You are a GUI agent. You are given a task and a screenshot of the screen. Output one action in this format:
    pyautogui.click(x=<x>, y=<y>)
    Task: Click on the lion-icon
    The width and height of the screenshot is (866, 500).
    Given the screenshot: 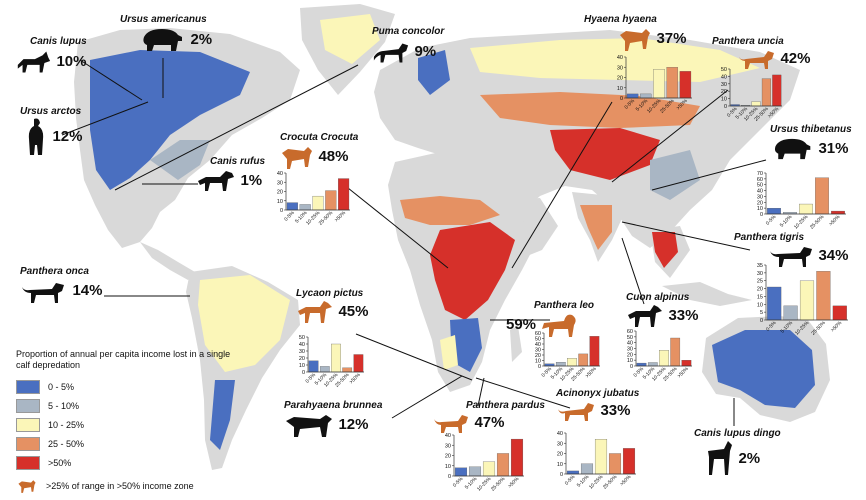 What is the action you would take?
    pyautogui.click(x=559, y=325)
    